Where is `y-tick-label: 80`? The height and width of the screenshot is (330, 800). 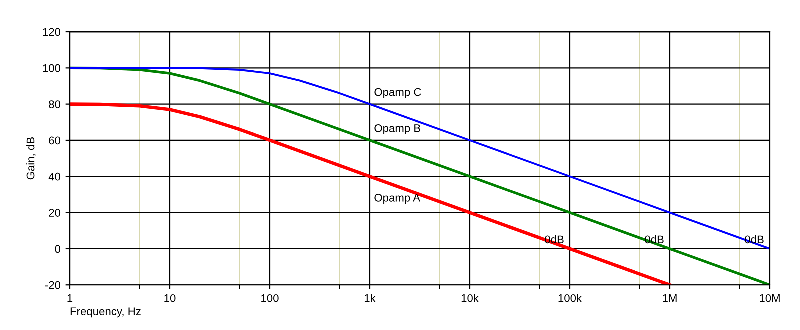 y-tick-label: 80 is located at coordinates (55, 104).